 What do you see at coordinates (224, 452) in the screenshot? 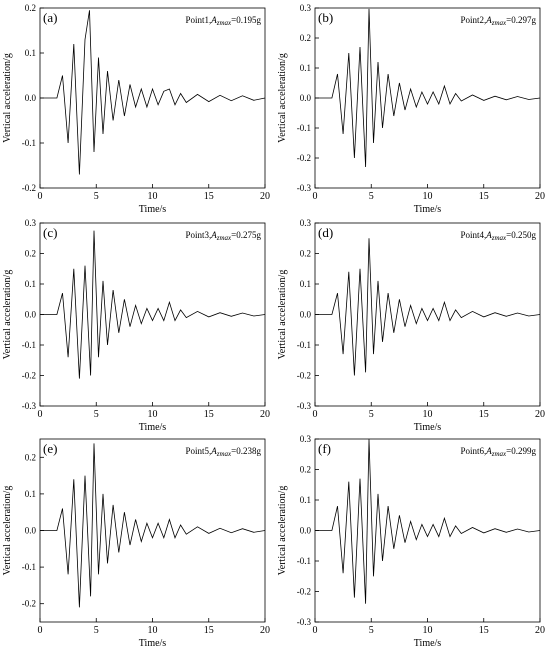
I see `peak-annotation: Point5,Azmax=0.238g` at bounding box center [224, 452].